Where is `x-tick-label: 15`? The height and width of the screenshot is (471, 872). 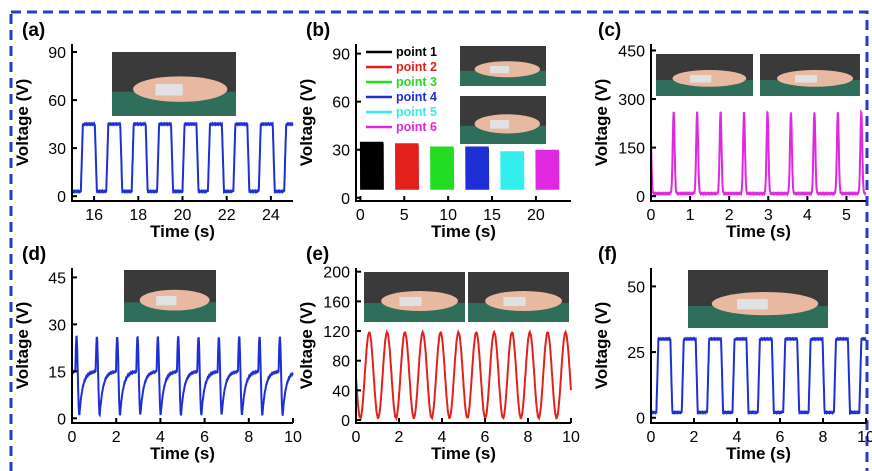
x-tick-label: 15 is located at coordinates (492, 215).